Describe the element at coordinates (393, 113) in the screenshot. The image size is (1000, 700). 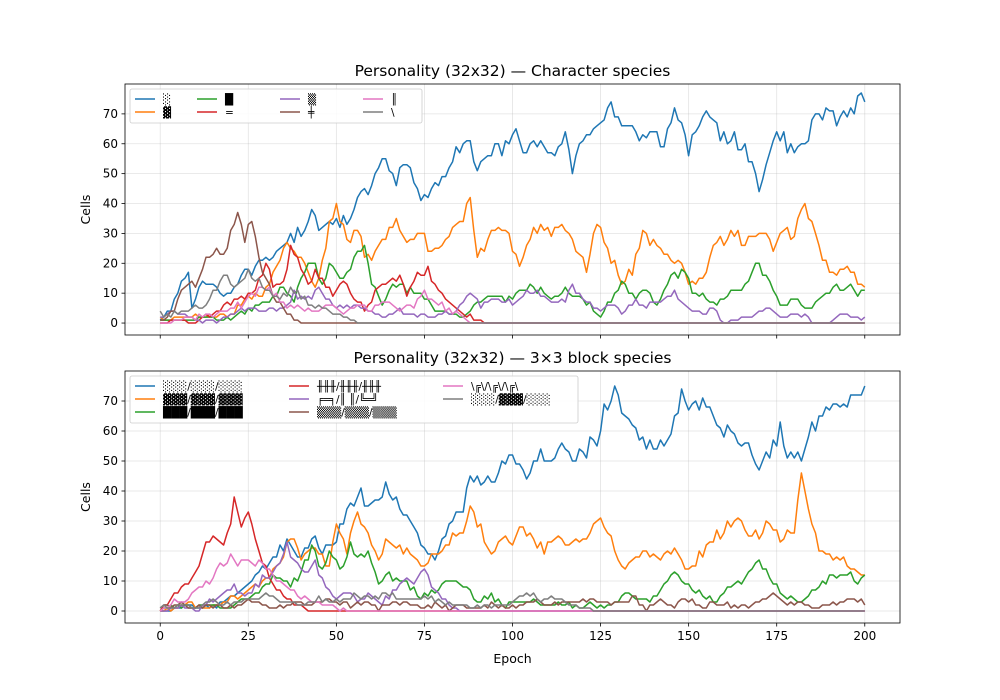
I see `legend-label-7: \` at that location.